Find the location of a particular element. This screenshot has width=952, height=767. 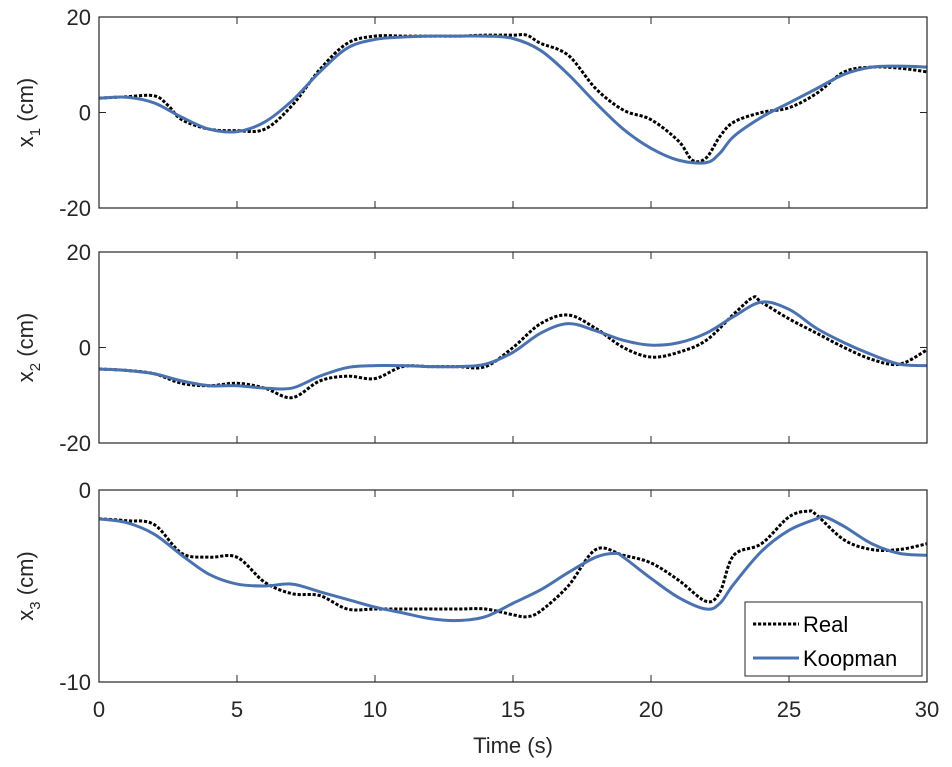

panel-2-ytick-label: -20 is located at coordinates (75, 443).